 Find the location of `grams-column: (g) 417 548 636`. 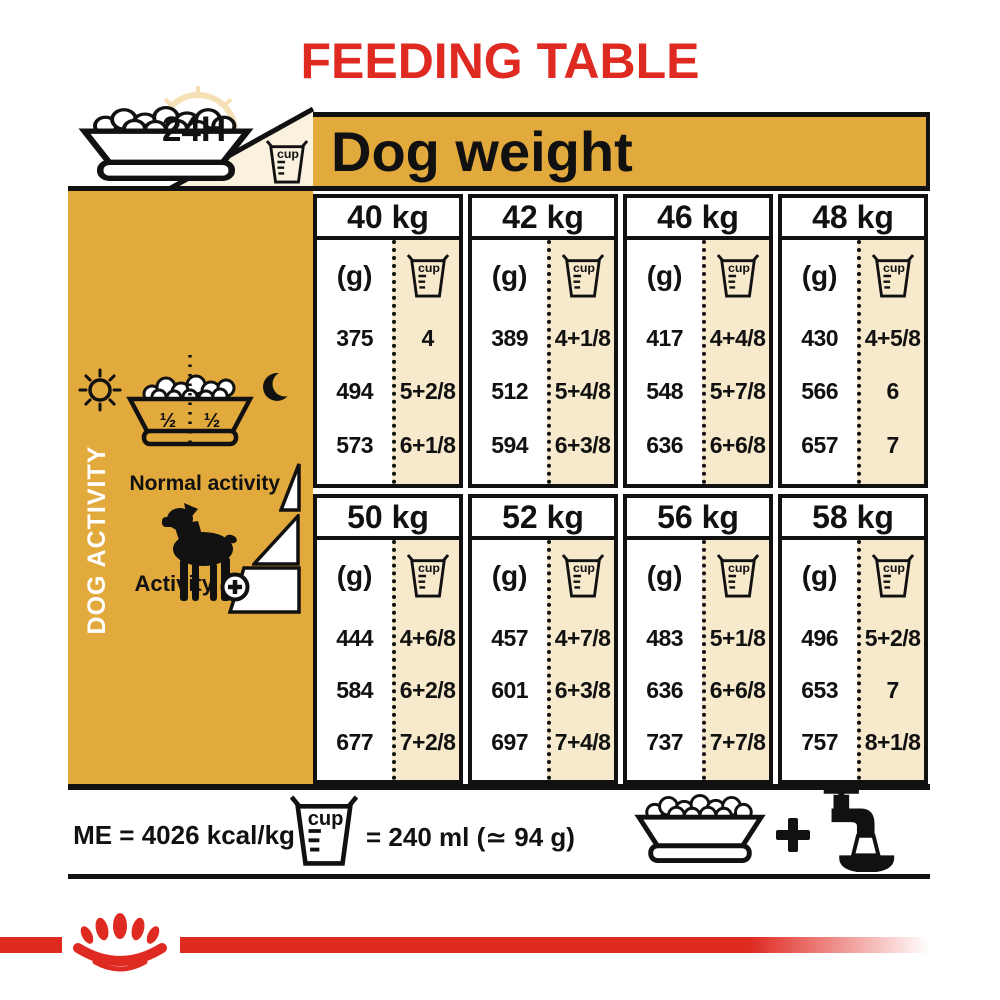

grams-column: (g) 417 548 636 is located at coordinates (664, 362).